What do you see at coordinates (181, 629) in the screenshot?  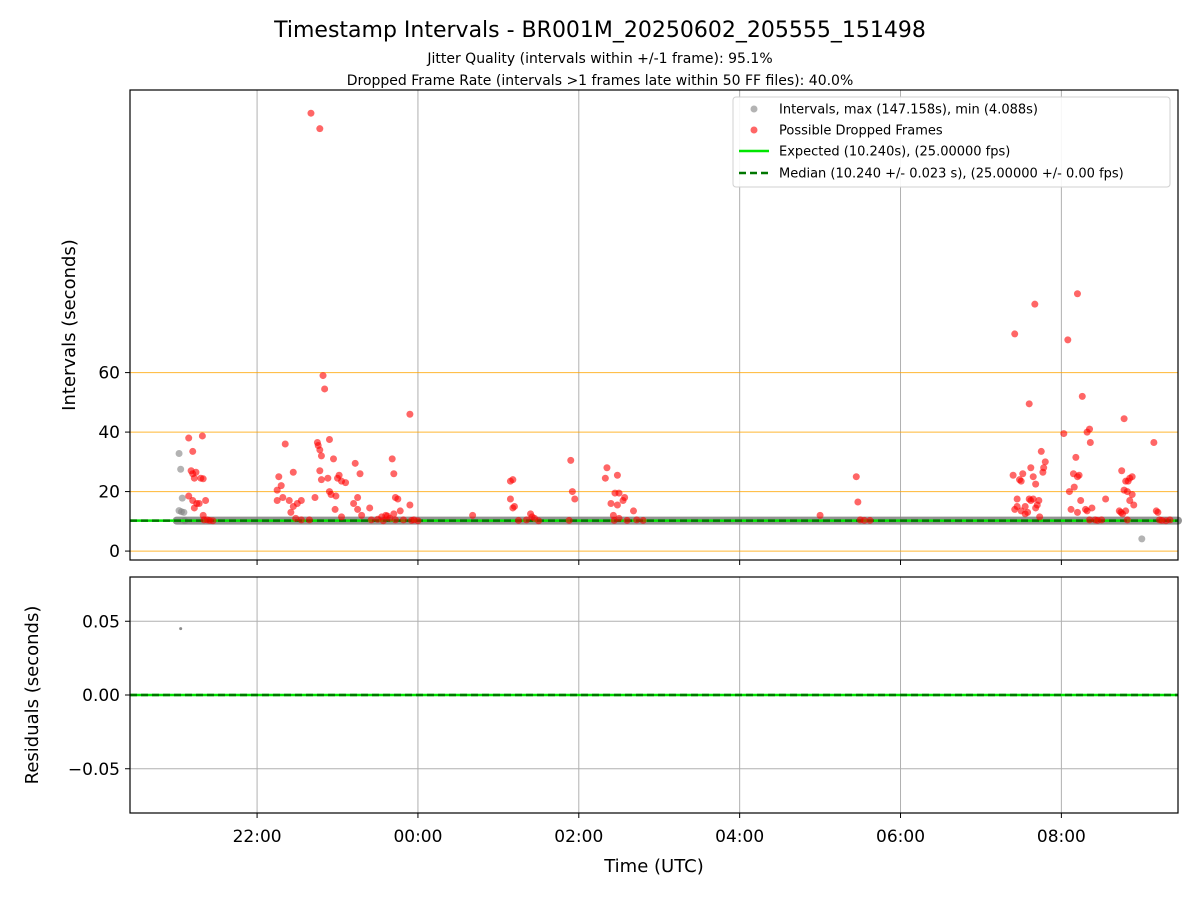 I see `residual-point` at bounding box center [181, 629].